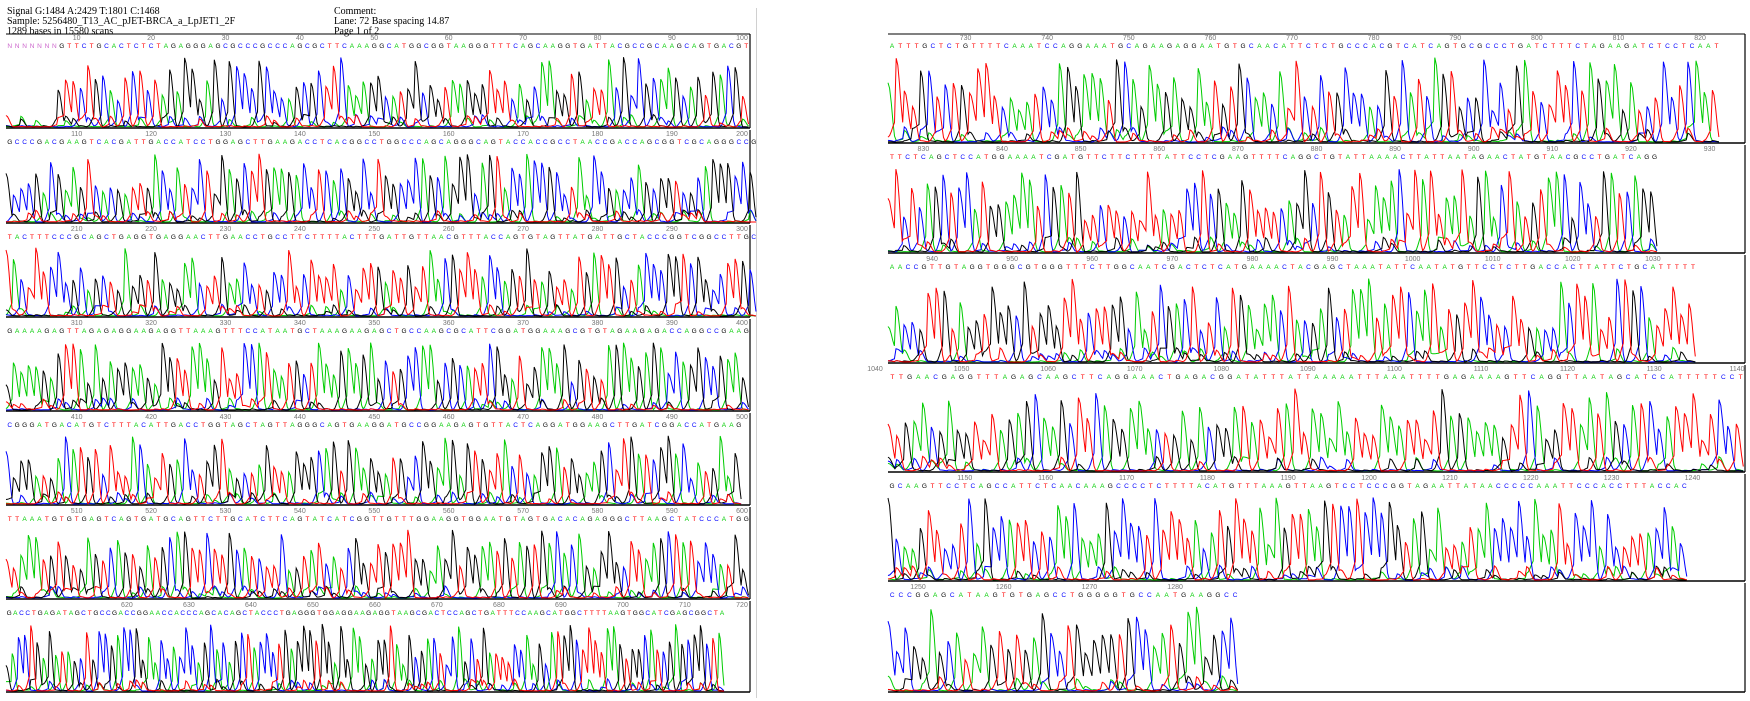 The image size is (1750, 701). I want to click on tick-label: 1270, so click(1090, 587).